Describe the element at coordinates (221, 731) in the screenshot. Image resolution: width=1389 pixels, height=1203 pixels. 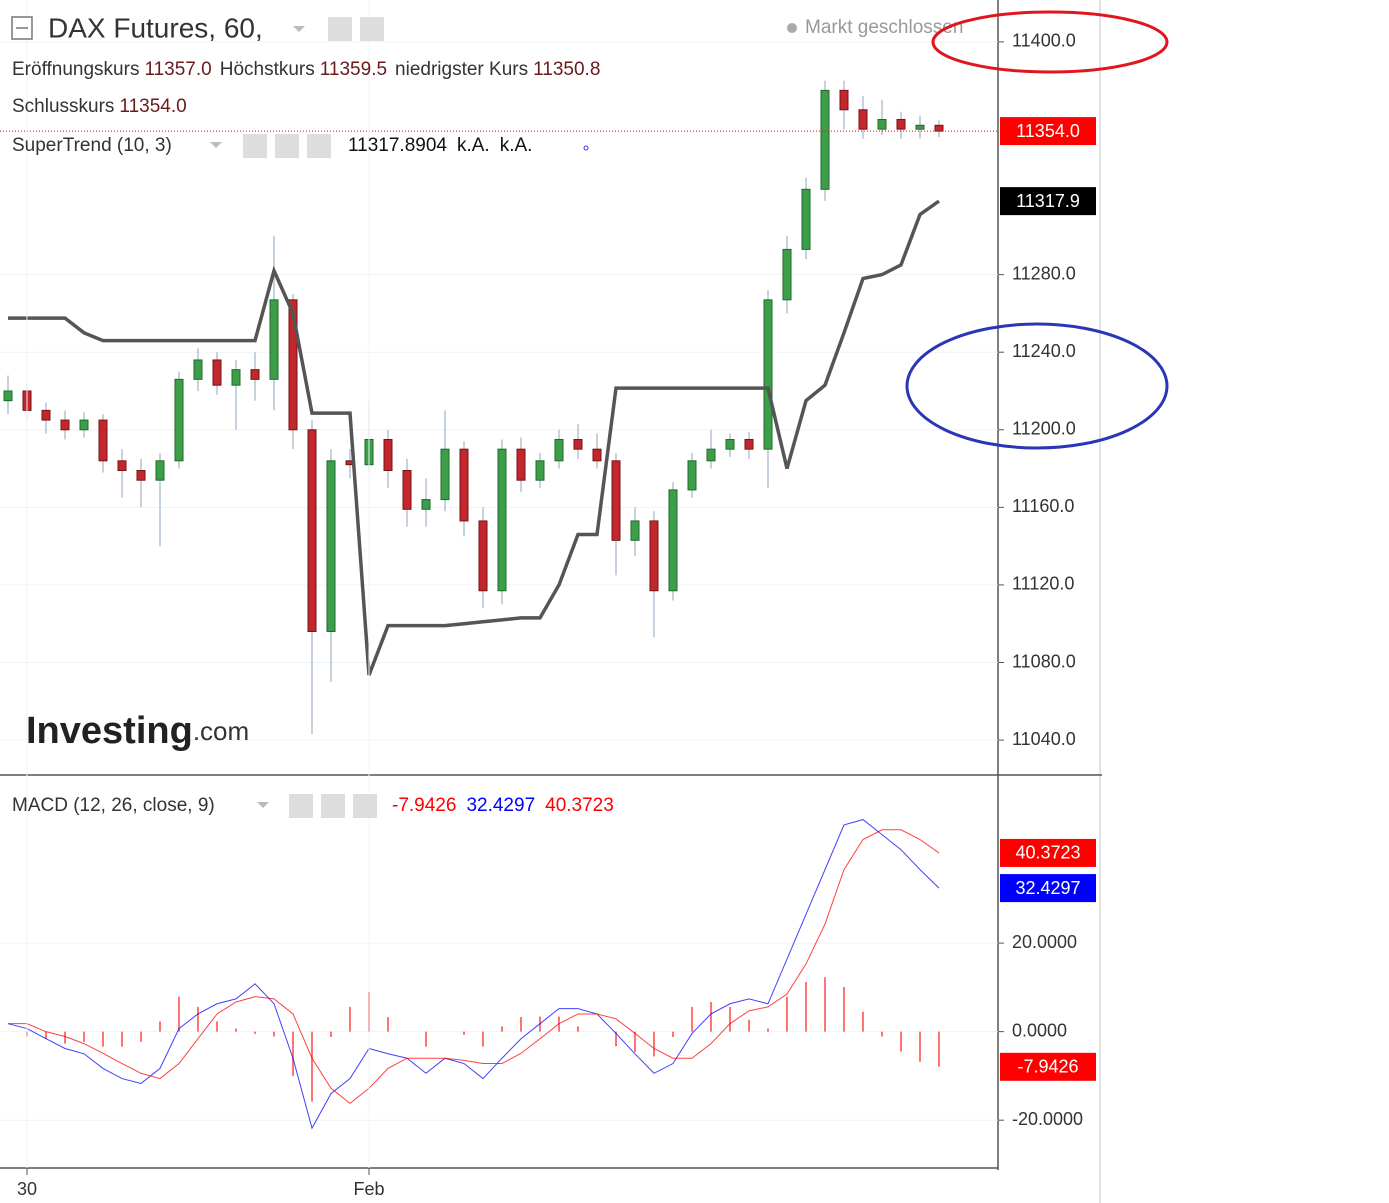
I see `watermark-suffix: .com` at that location.